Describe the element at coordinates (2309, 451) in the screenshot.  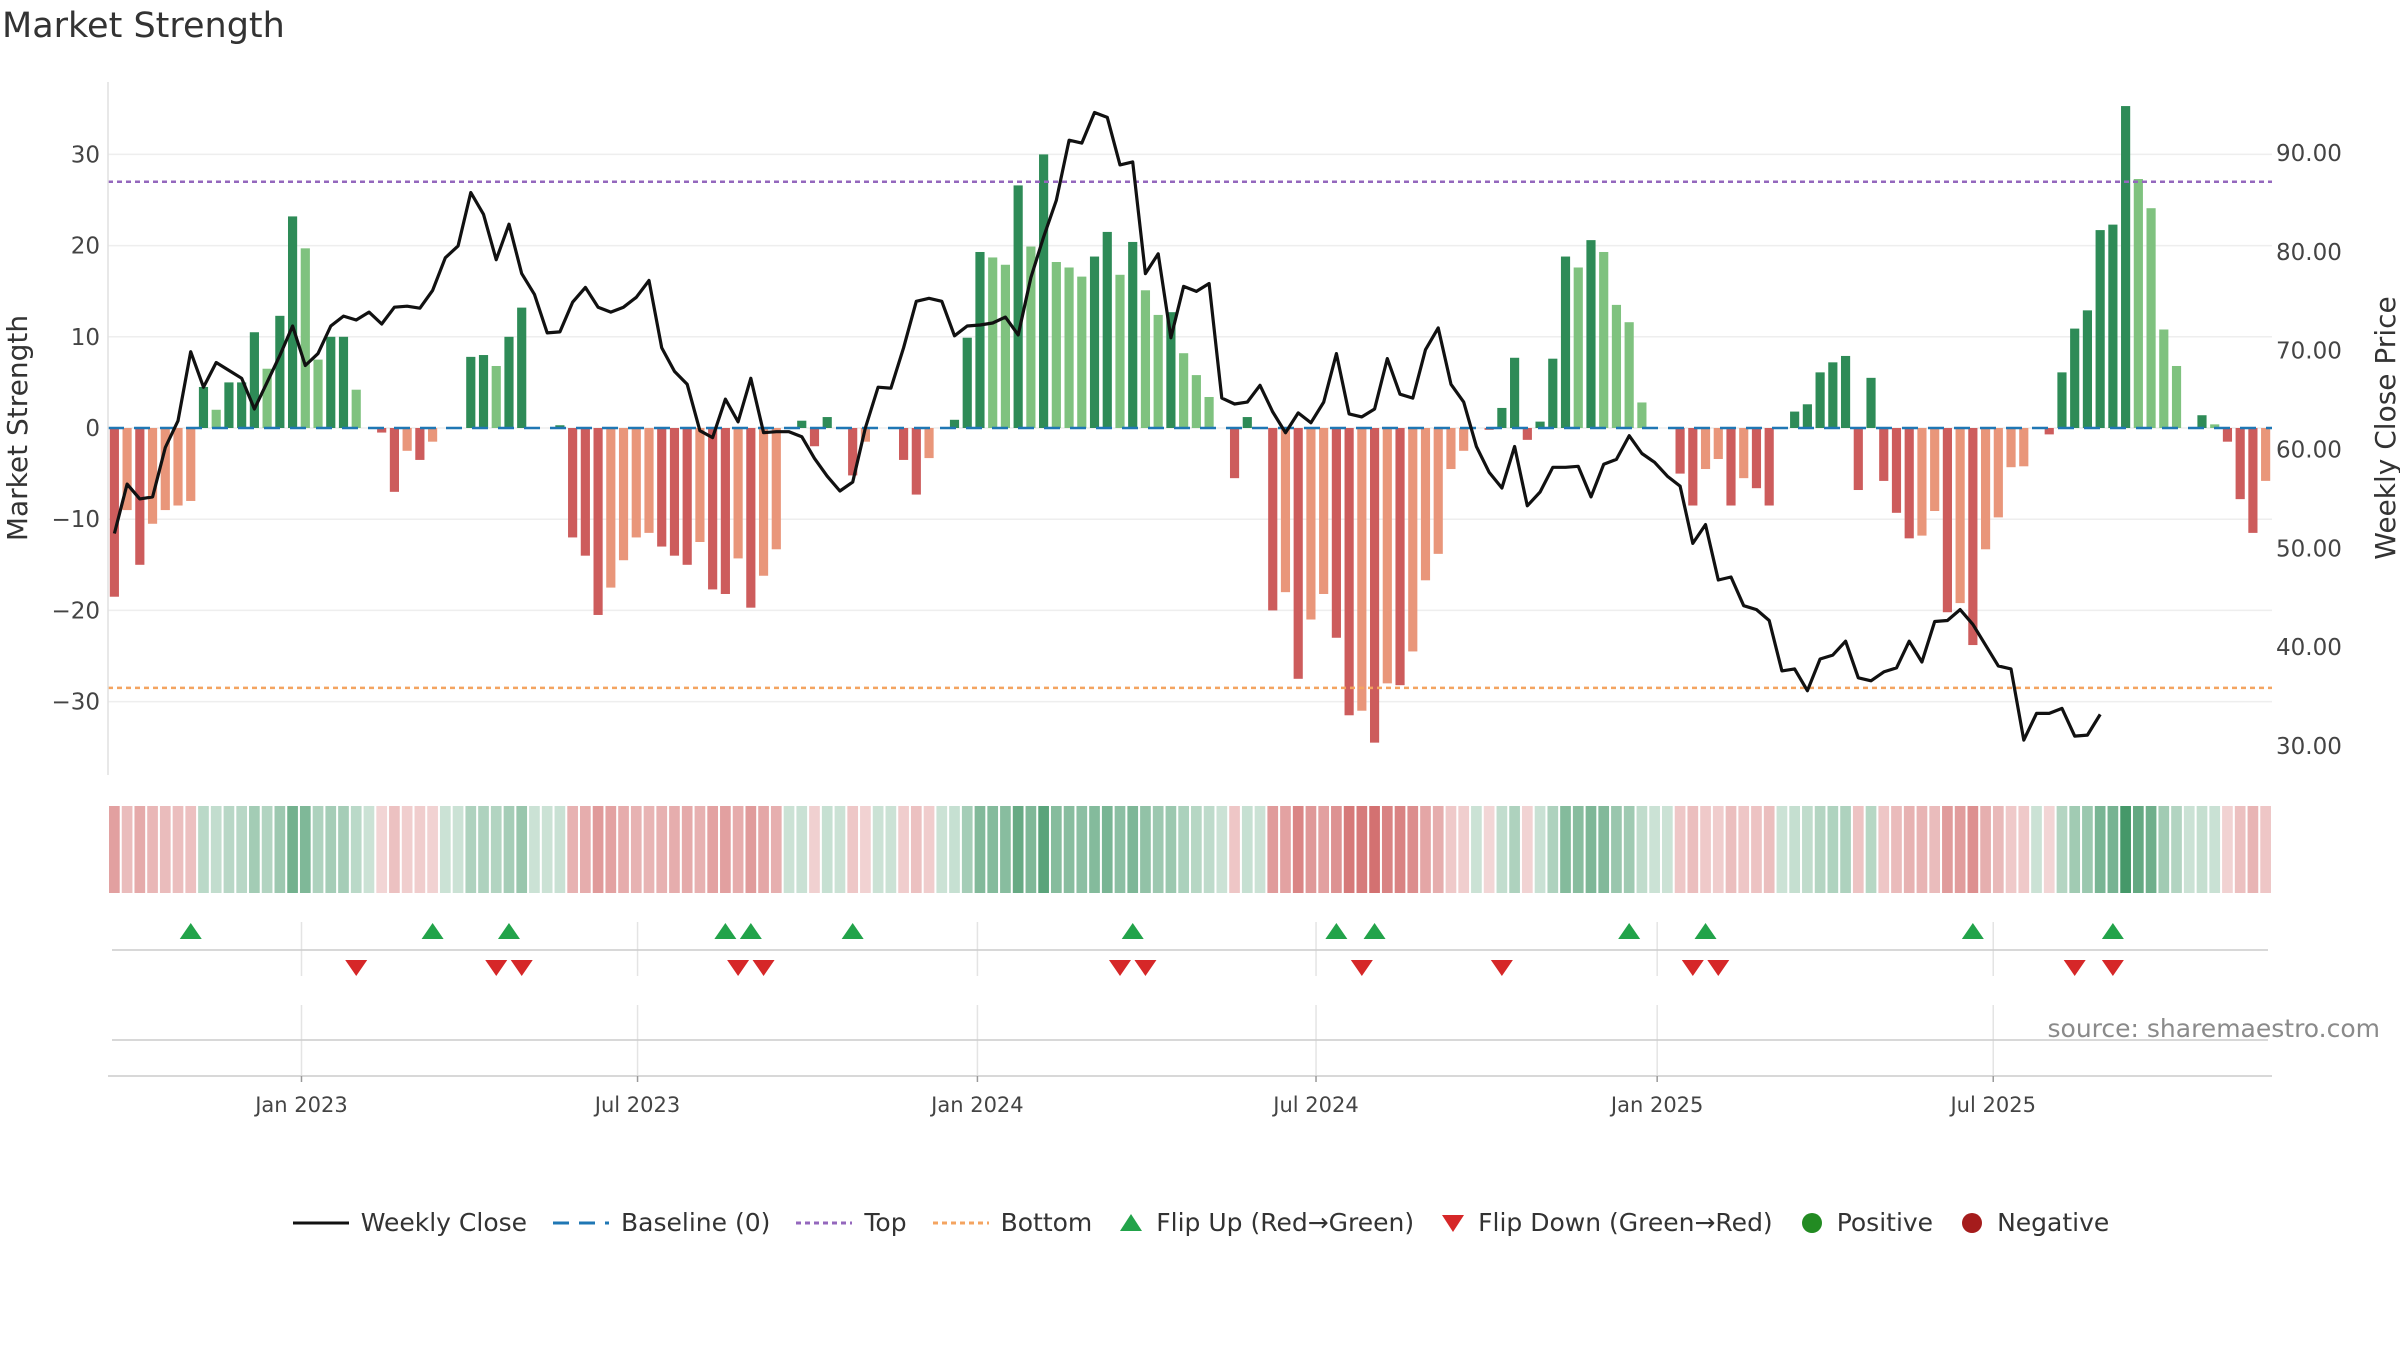
I see `y-right-tick-label: 60.00` at that location.